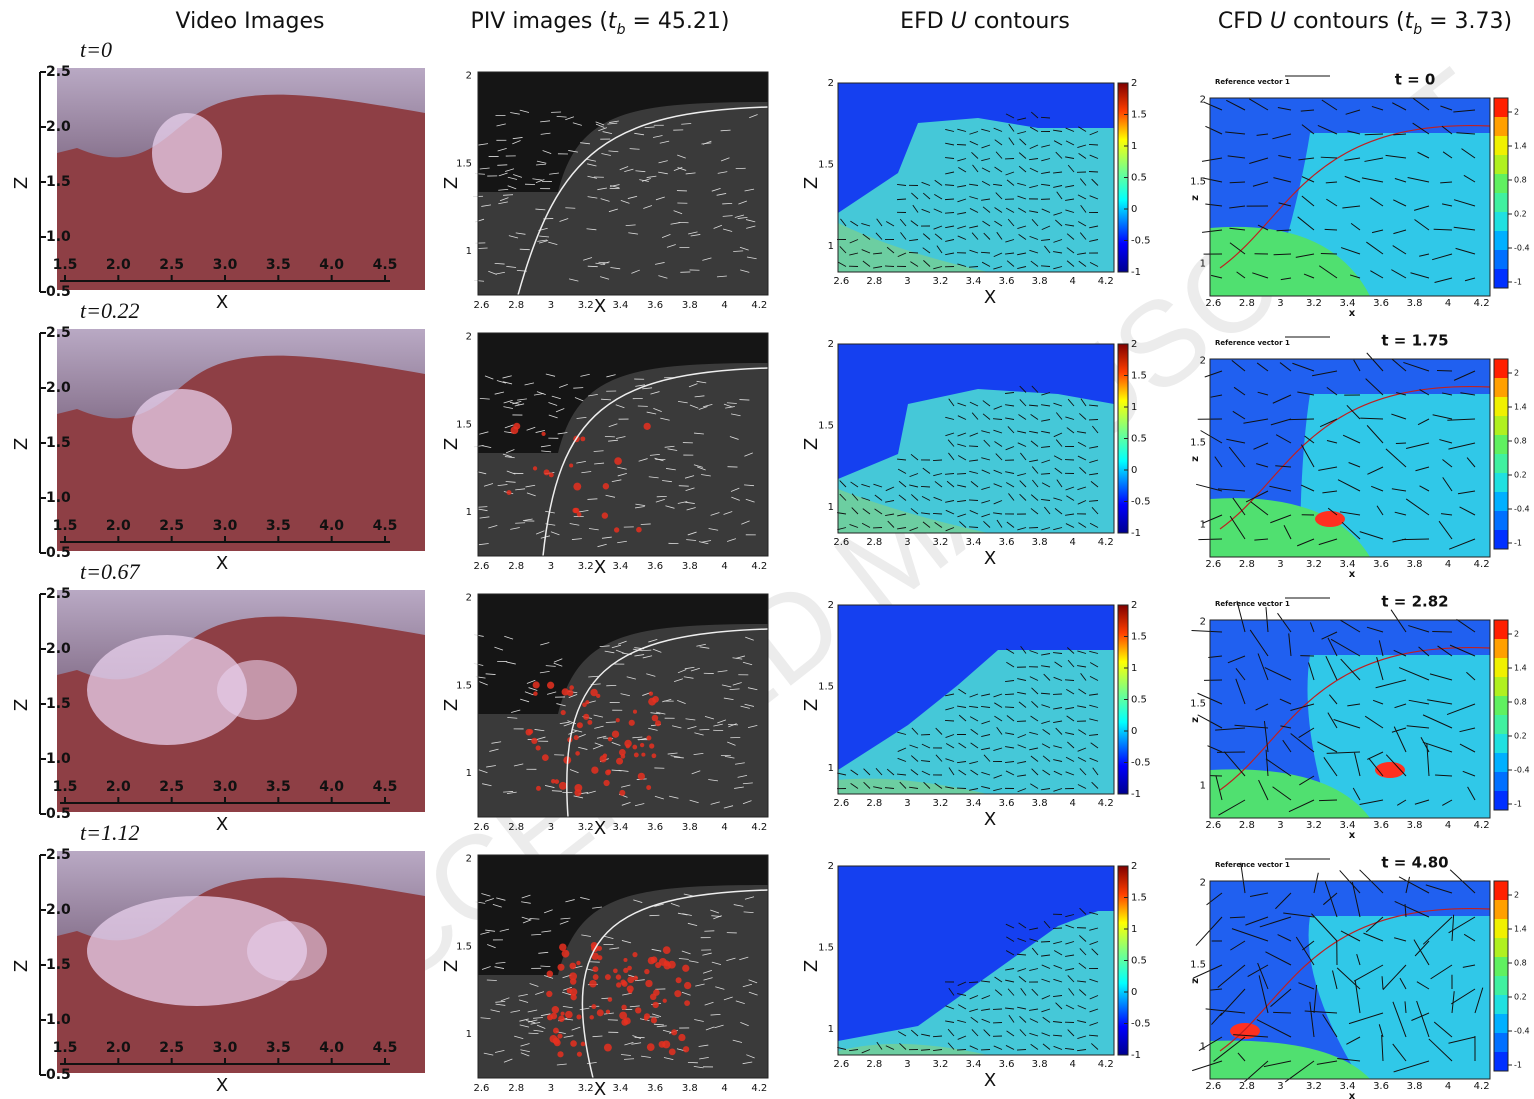 The height and width of the screenshot is (1099, 1534). What do you see at coordinates (724, 566) in the screenshot?
I see `x-tick-label: 4` at bounding box center [724, 566].